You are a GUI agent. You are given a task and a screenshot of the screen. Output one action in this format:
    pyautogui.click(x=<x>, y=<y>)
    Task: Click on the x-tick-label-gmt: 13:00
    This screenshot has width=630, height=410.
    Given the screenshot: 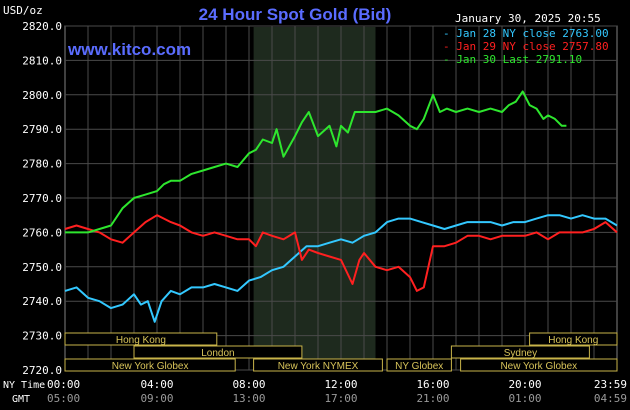 What is the action you would take?
    pyautogui.click(x=248, y=398)
    